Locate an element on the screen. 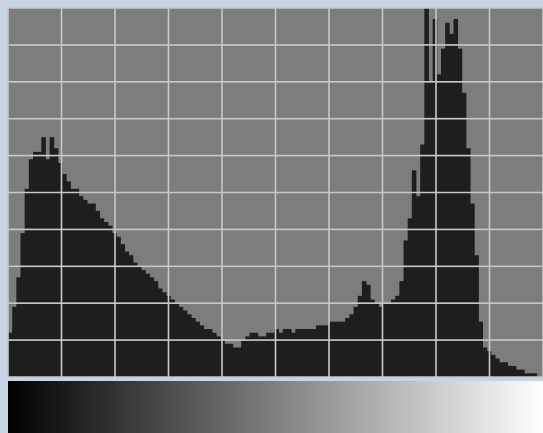 This screenshot has width=543, height=433. tone-gradient-bar is located at coordinates (275, 407).